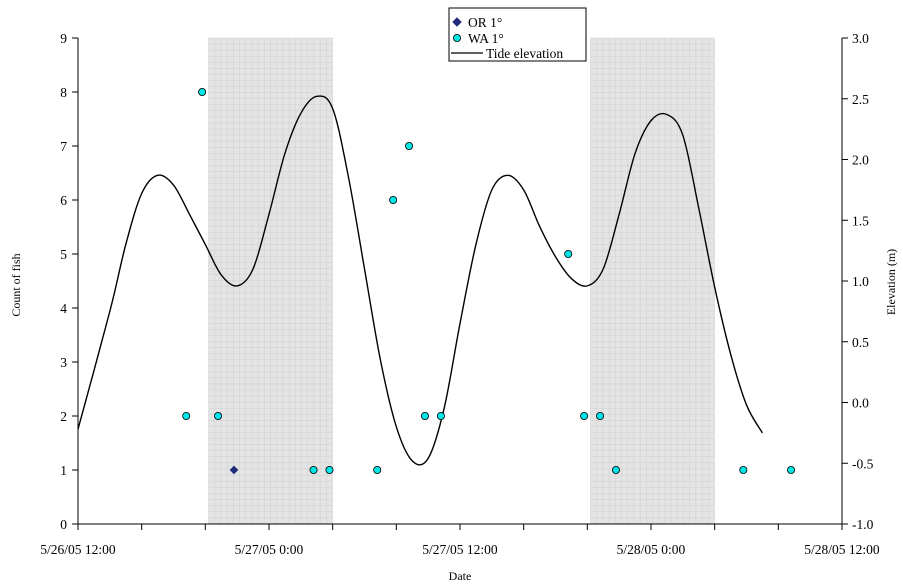 The height and width of the screenshot is (587, 903). I want to click on y-tick-label: 3, so click(63, 362).